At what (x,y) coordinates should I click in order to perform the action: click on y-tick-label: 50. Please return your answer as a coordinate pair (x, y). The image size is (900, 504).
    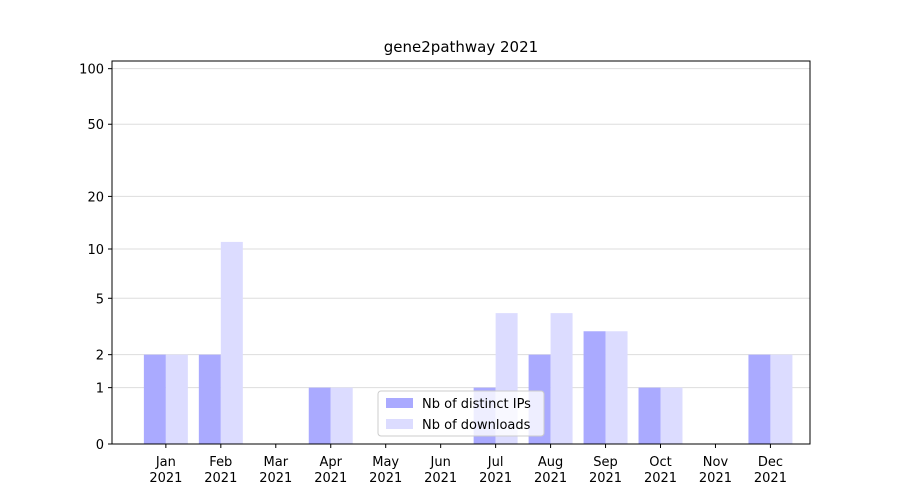
    Looking at the image, I should click on (95, 125).